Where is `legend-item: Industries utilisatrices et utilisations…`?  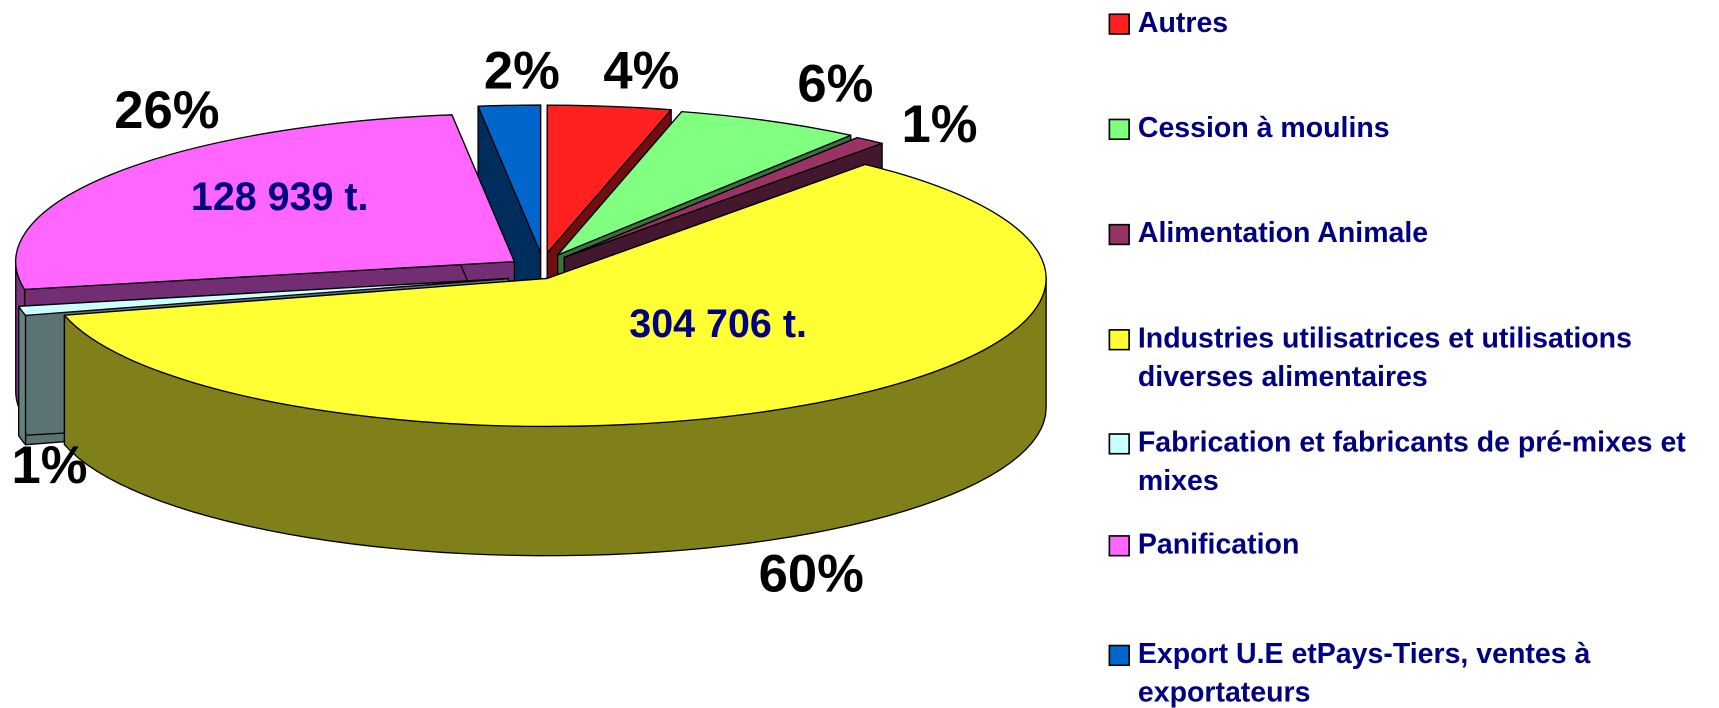
legend-item: Industries utilisatrices et utilisations… is located at coordinates (1384, 357).